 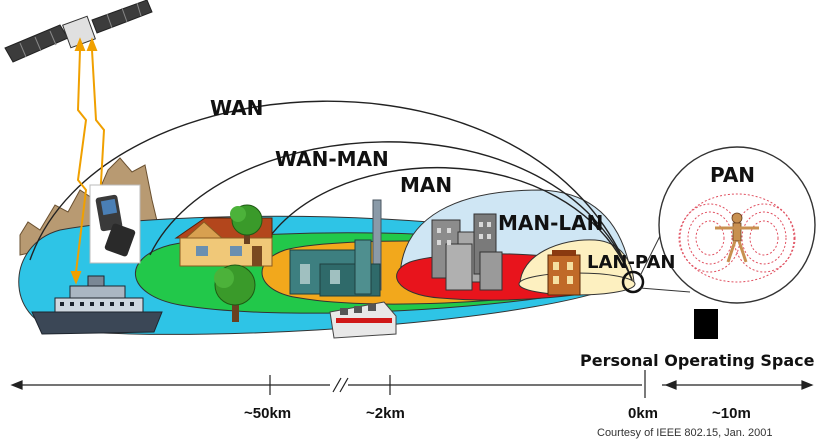 What do you see at coordinates (731, 413) in the screenshot?
I see `tick-label-10m: ~10m` at bounding box center [731, 413].